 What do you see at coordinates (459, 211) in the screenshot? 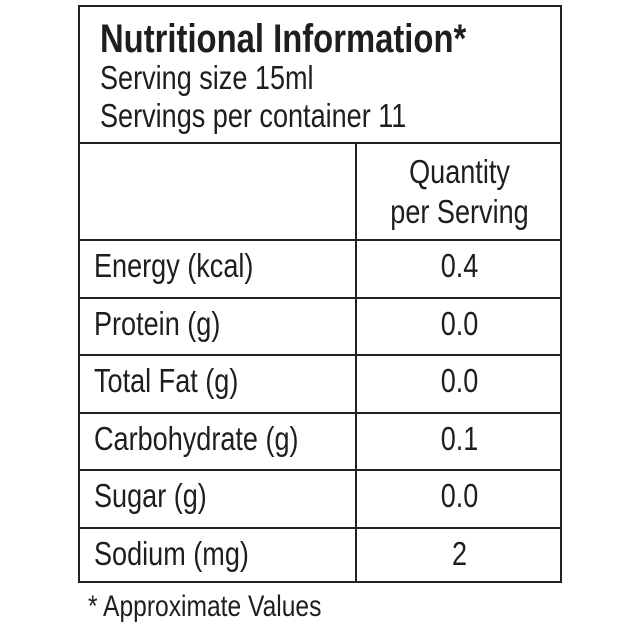
I see `column-header-line: per Serving` at bounding box center [459, 211].